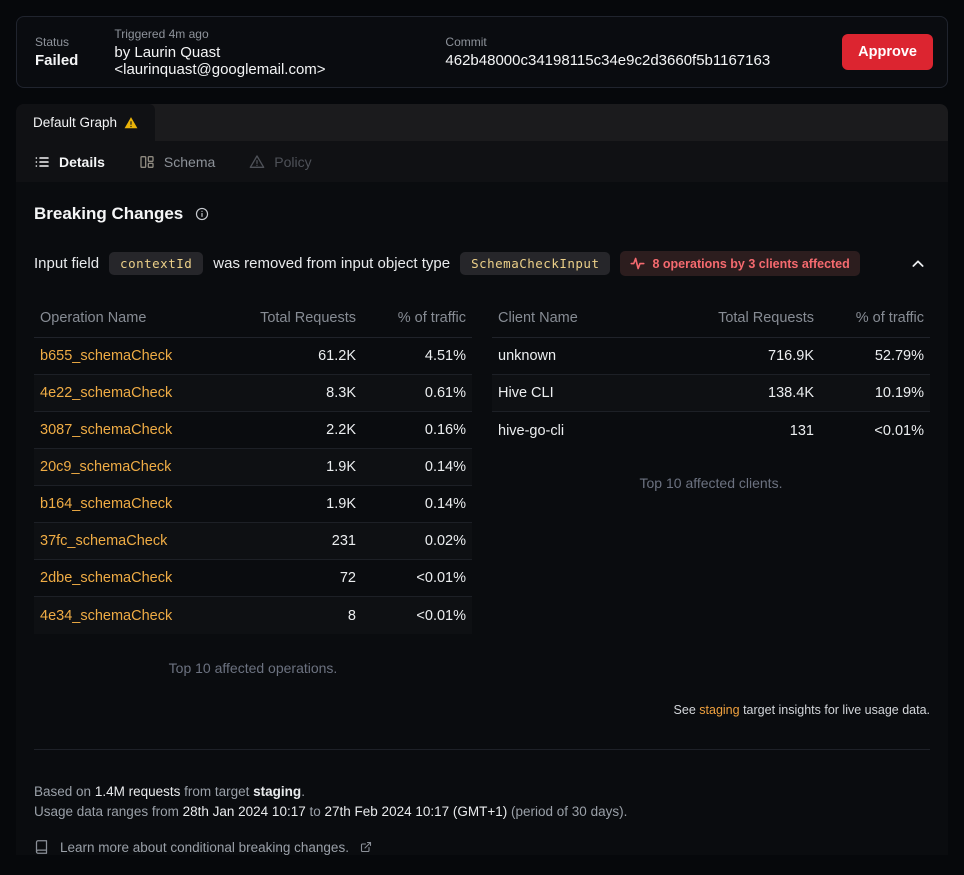  I want to click on operation-link: 4e34_schemaCheck, so click(106, 615).